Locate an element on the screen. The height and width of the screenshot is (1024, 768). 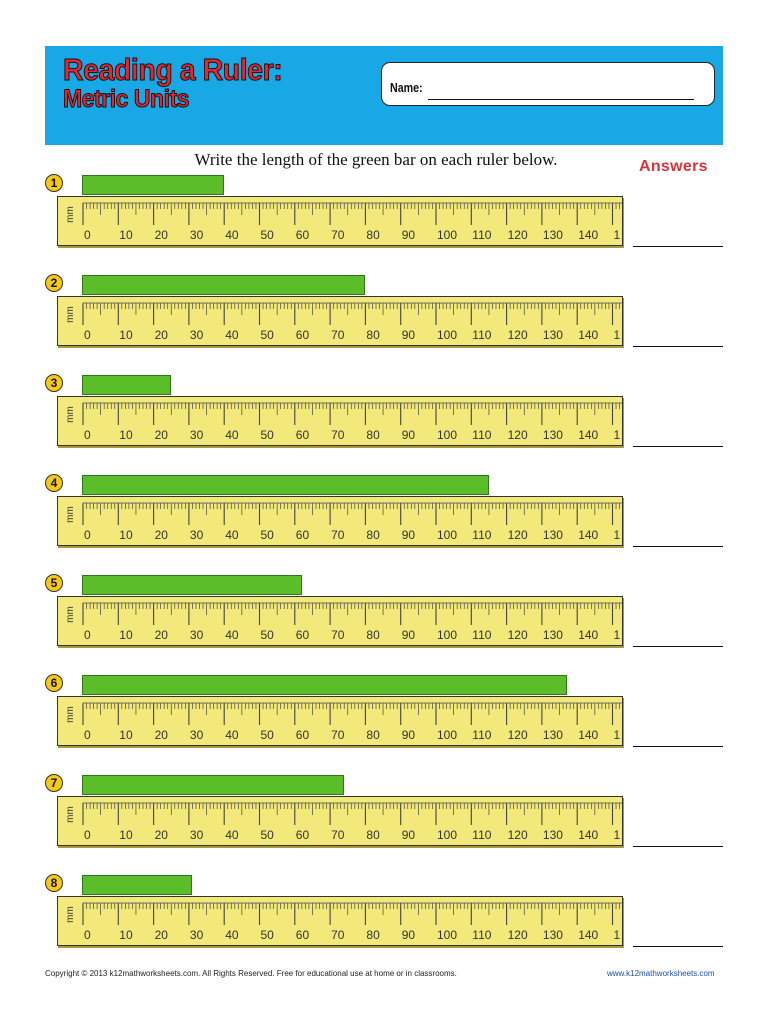
problem-number-badge: 8 is located at coordinates (54, 883).